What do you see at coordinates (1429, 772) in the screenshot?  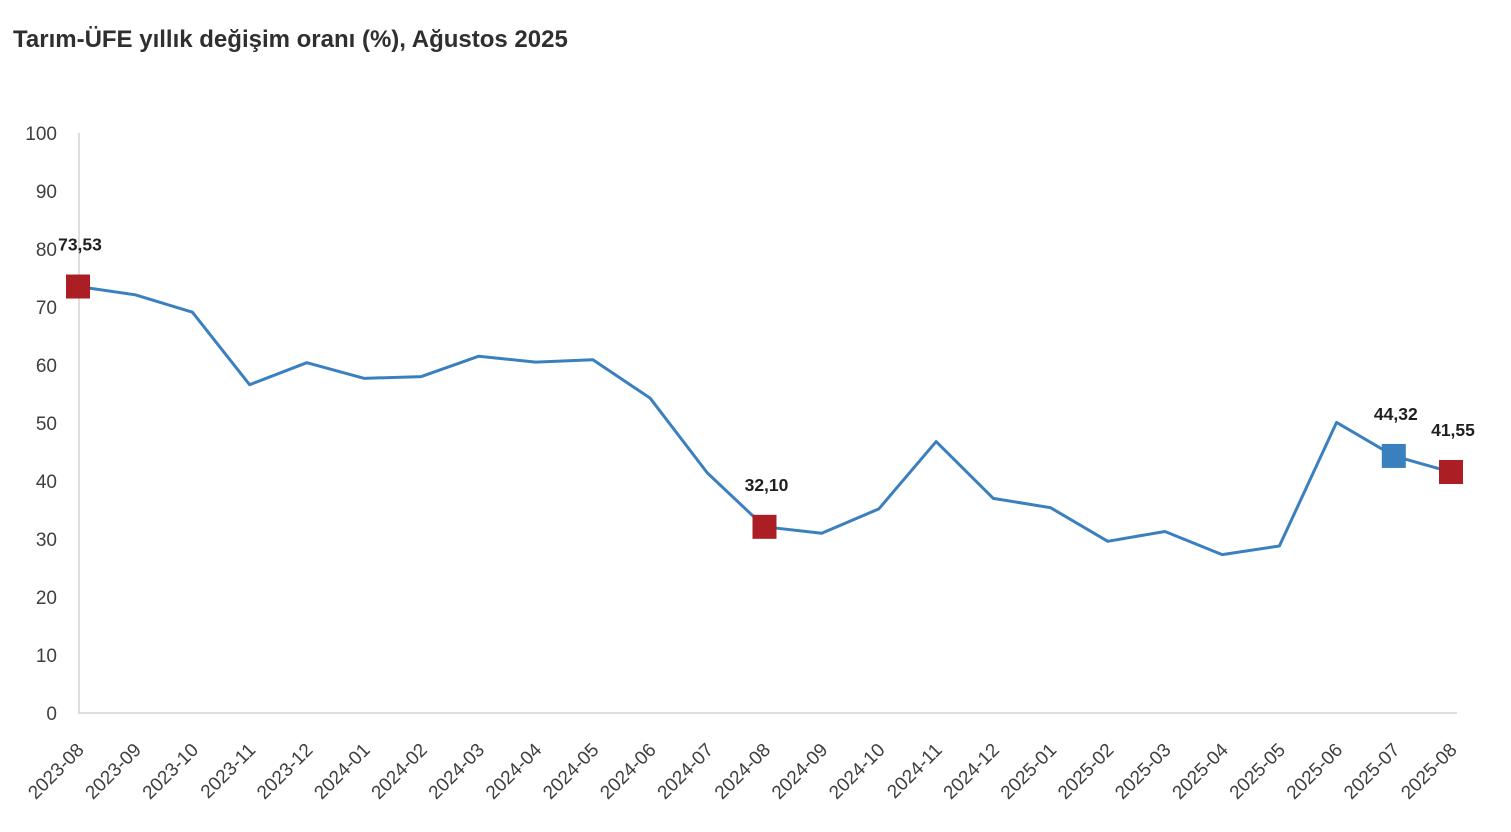 I see `x-tick-label: 2025-08` at bounding box center [1429, 772].